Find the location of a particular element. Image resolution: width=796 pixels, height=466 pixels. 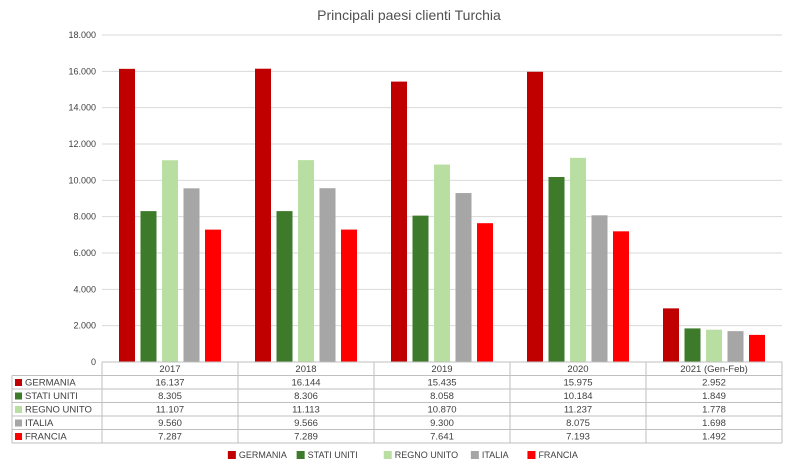

y-tick-label: 14.000 is located at coordinates (82, 108).